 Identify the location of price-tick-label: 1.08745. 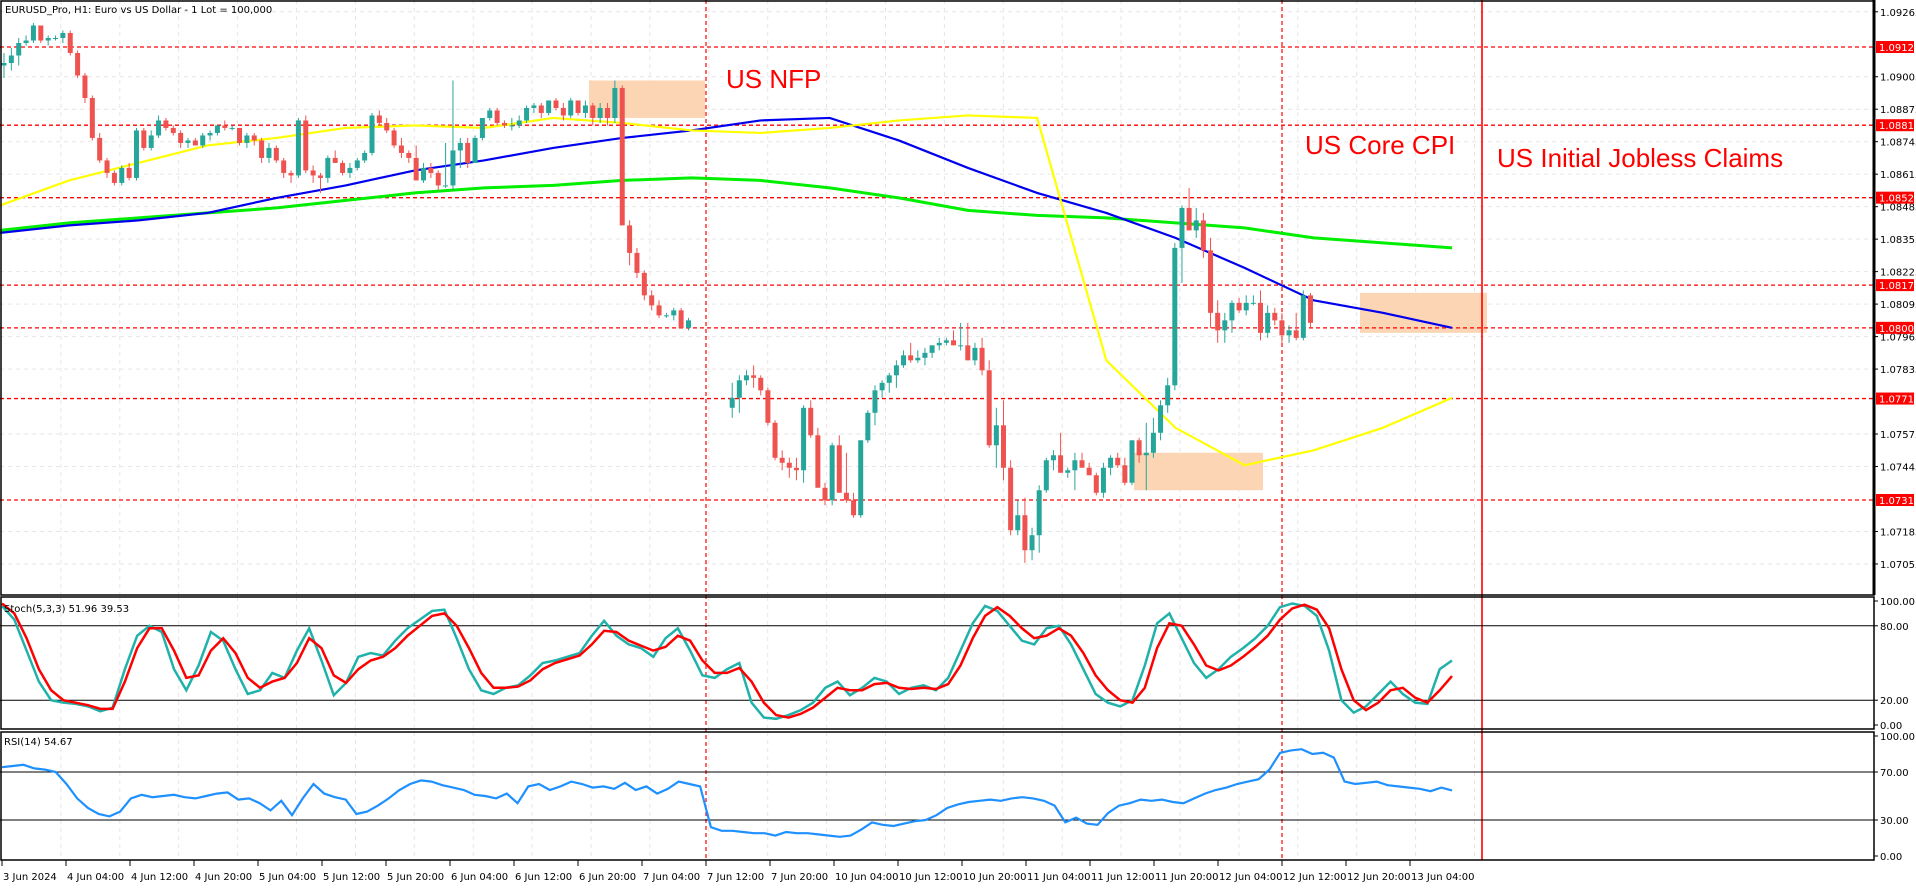
(1898, 143).